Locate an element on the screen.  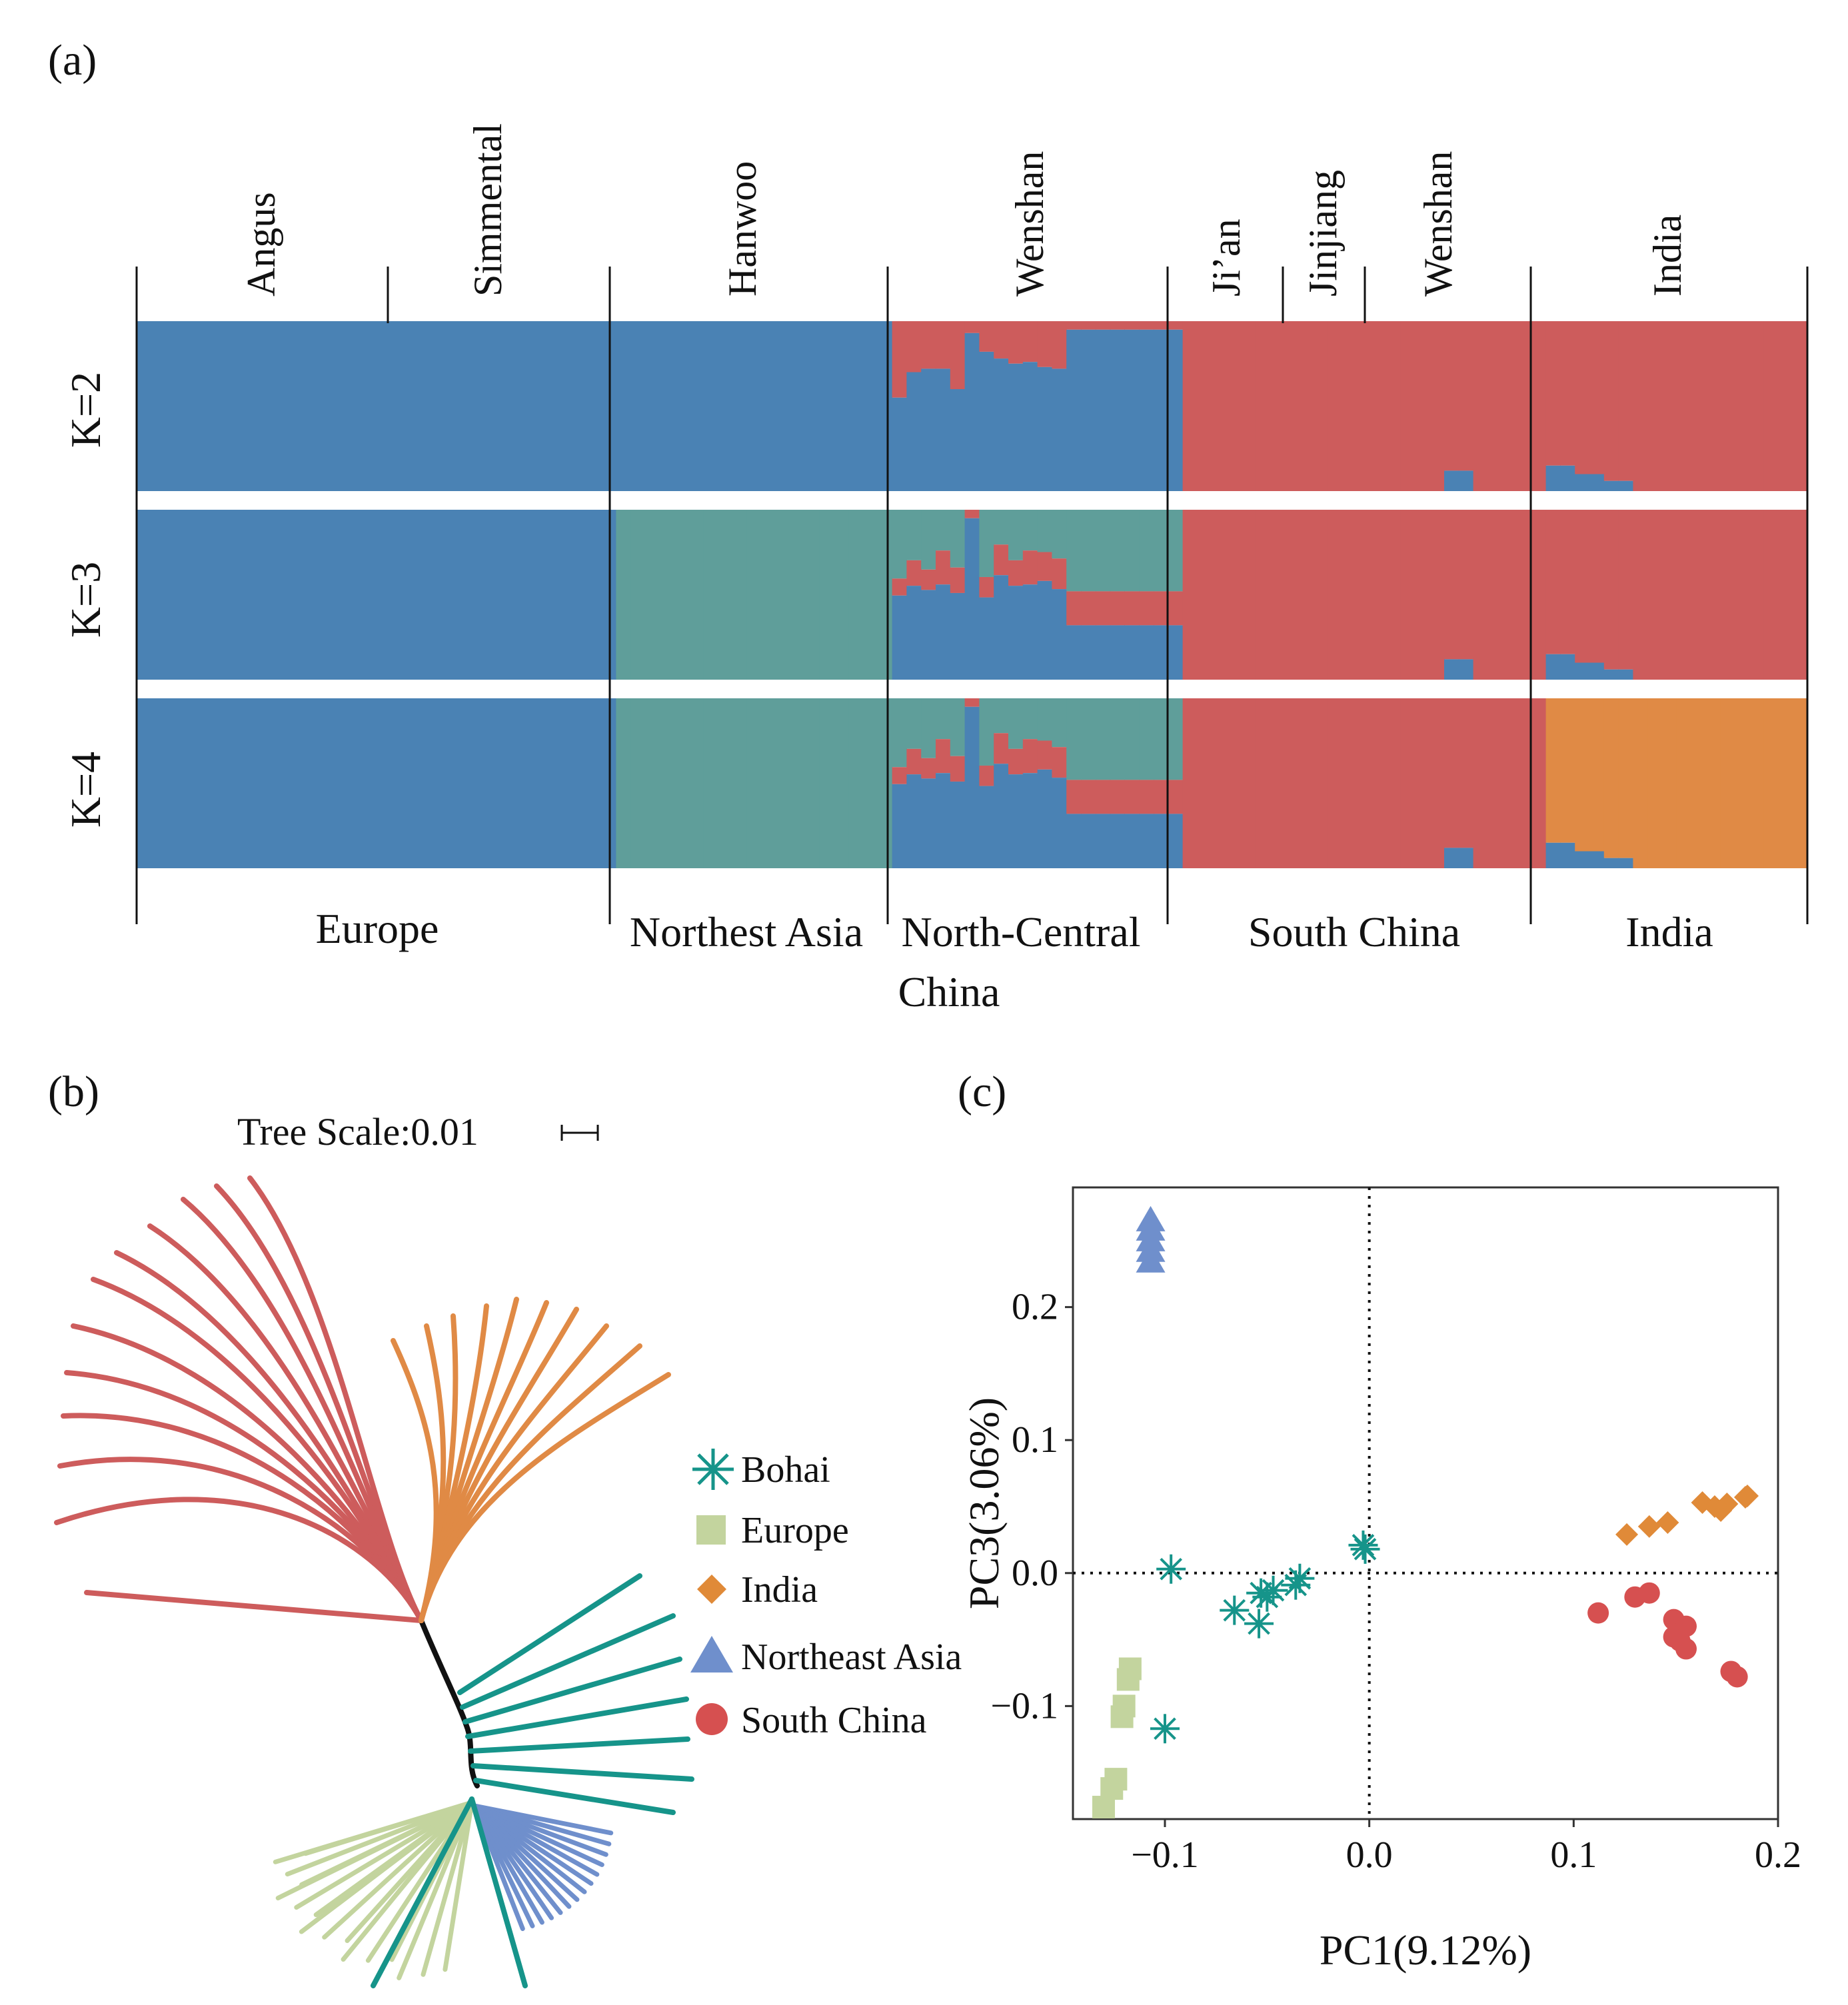
pca-point-northeast-asia is located at coordinates (1151, 1260).